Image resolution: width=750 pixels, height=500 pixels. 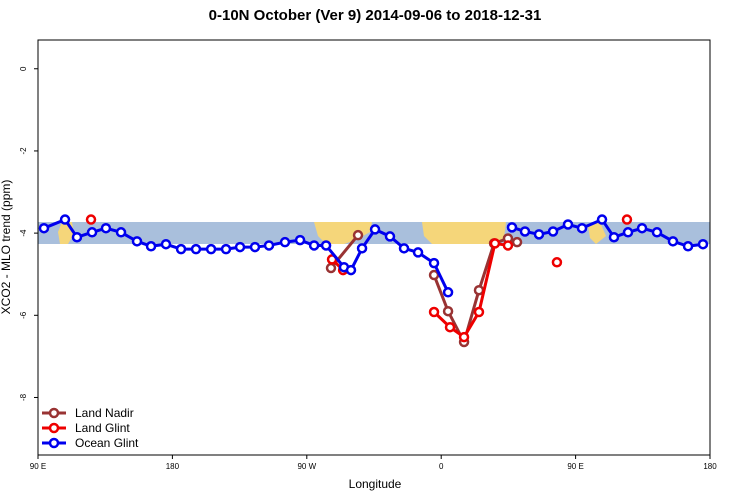 What do you see at coordinates (23, 315) in the screenshot?
I see `y-tick-label: -6` at bounding box center [23, 315].